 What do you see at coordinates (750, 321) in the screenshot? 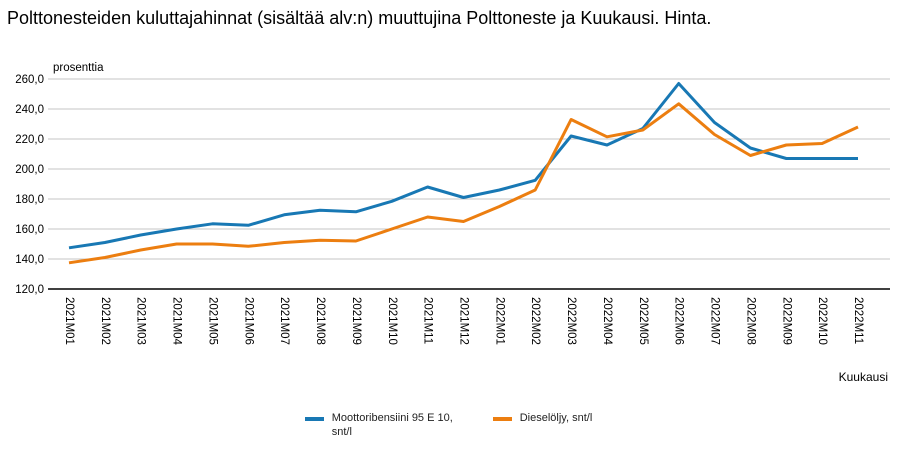
I see `x-tick-label: 2022M08` at bounding box center [750, 321].